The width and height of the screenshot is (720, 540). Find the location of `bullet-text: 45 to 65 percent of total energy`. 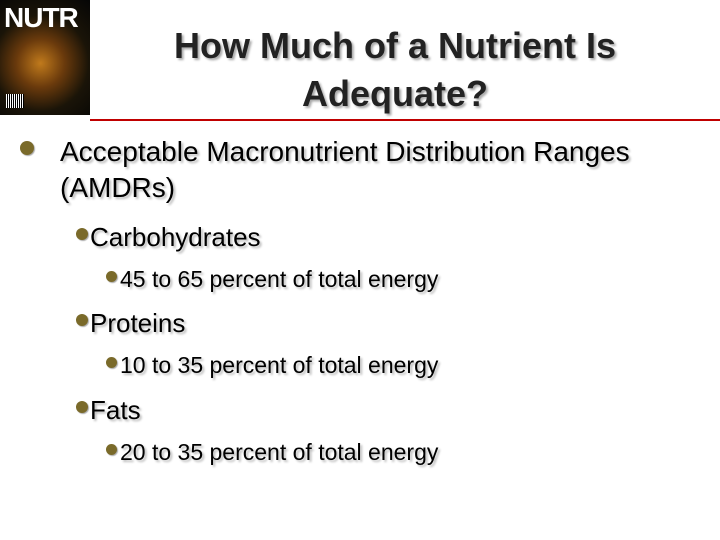

bullet-text: 45 to 65 percent of total energy is located at coordinates (279, 279).